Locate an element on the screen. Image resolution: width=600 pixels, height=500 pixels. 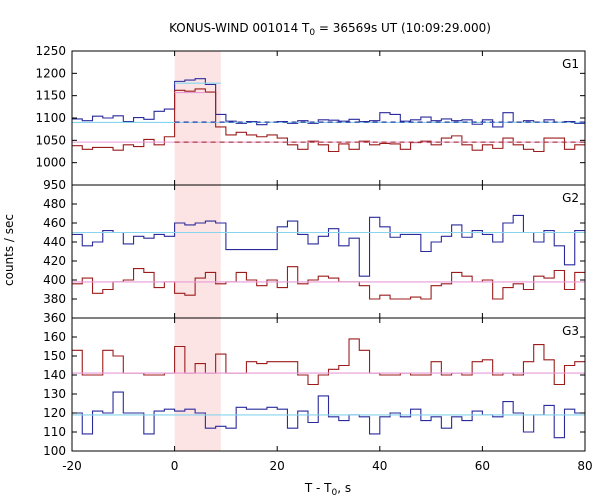
y-axis-label: counts / sec is located at coordinates (9, 250).